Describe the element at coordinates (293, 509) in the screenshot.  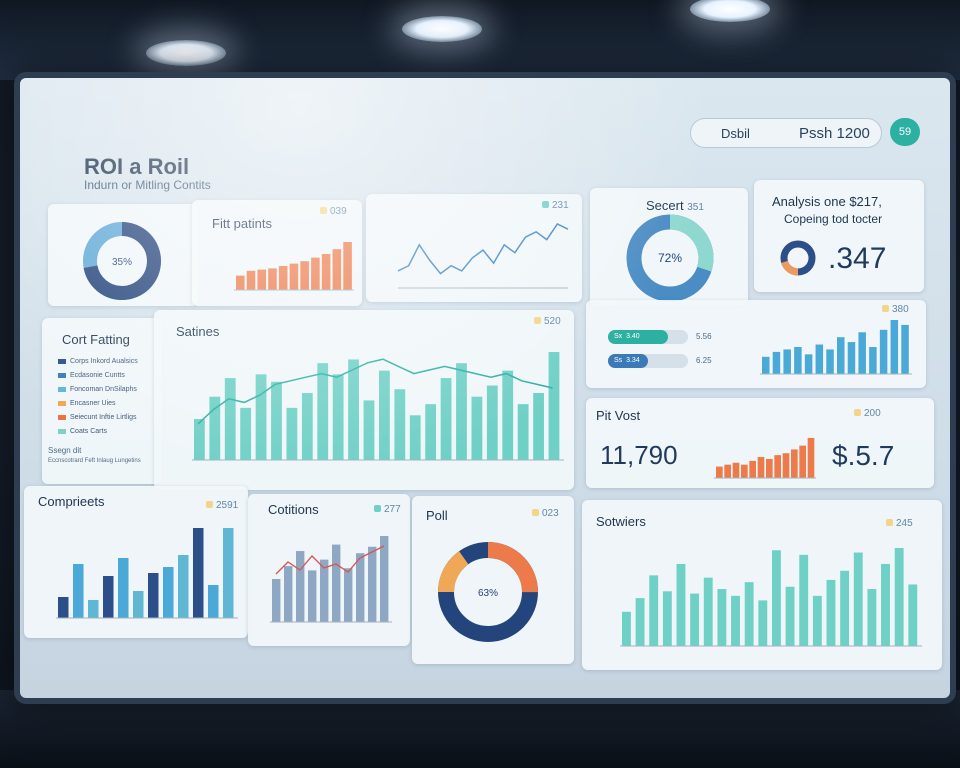
I see `card-title: Cotitions` at that location.